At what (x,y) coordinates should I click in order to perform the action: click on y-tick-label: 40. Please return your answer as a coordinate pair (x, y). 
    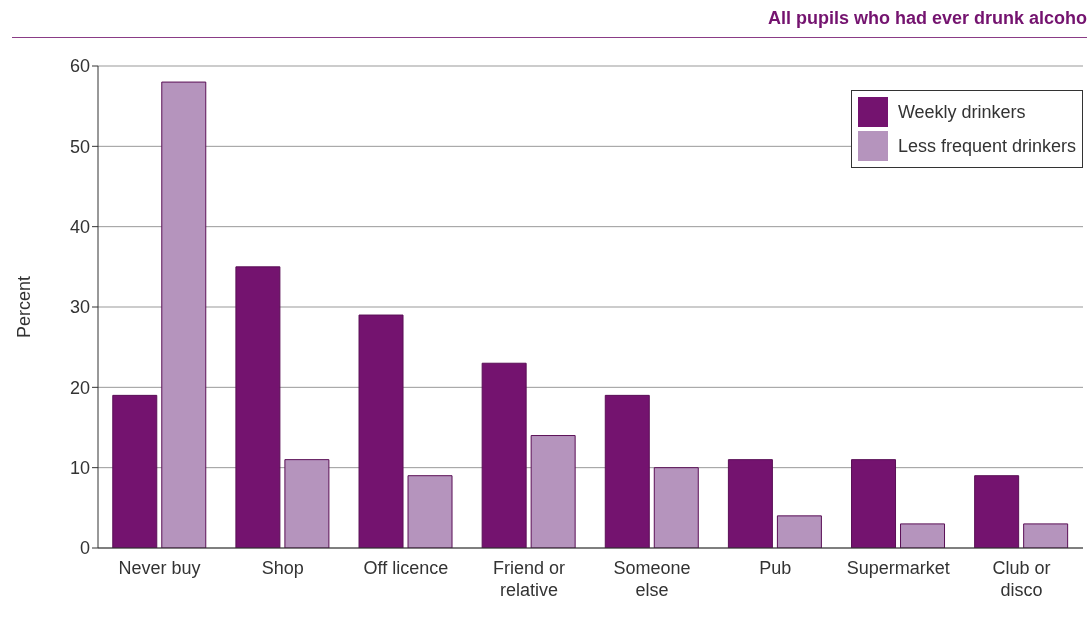
    Looking at the image, I should click on (79, 227).